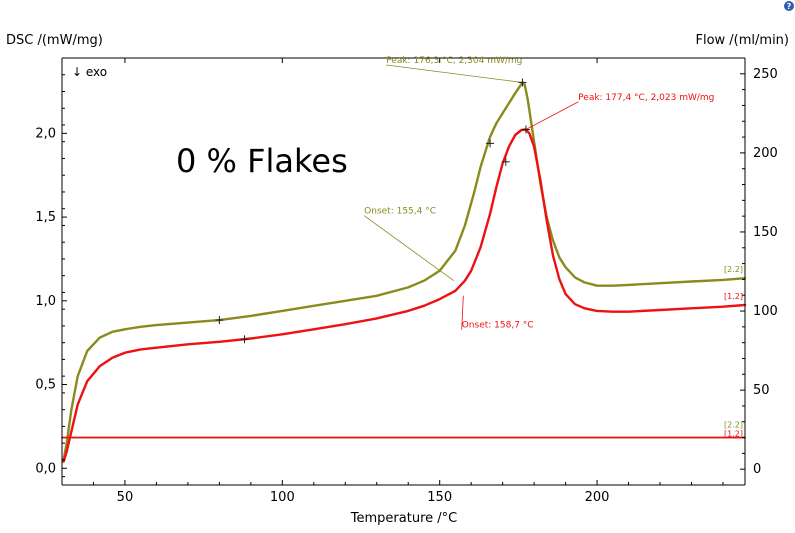 The image size is (795, 533). What do you see at coordinates (262, 161) in the screenshot?
I see `chart-overlay-title: 0 % Flakes` at bounding box center [262, 161].